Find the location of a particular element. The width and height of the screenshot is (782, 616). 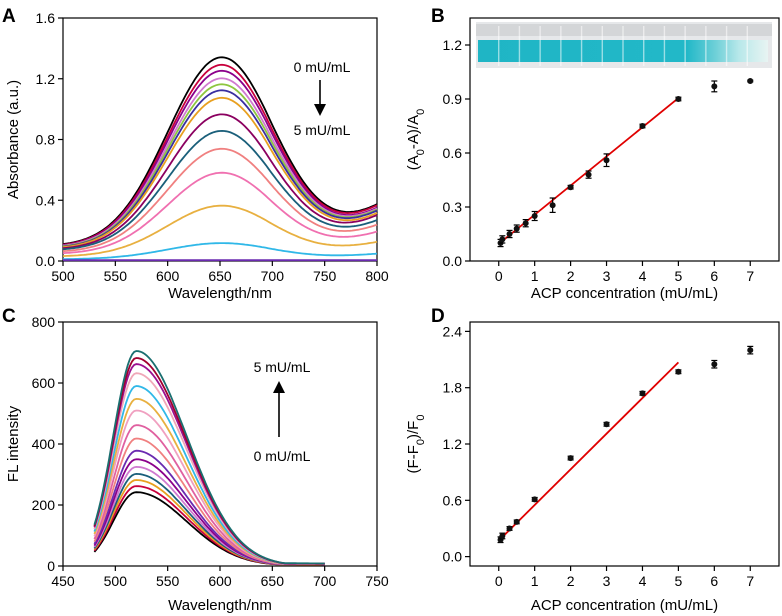

y-tick-label: 1.6 is located at coordinates (46, 18).